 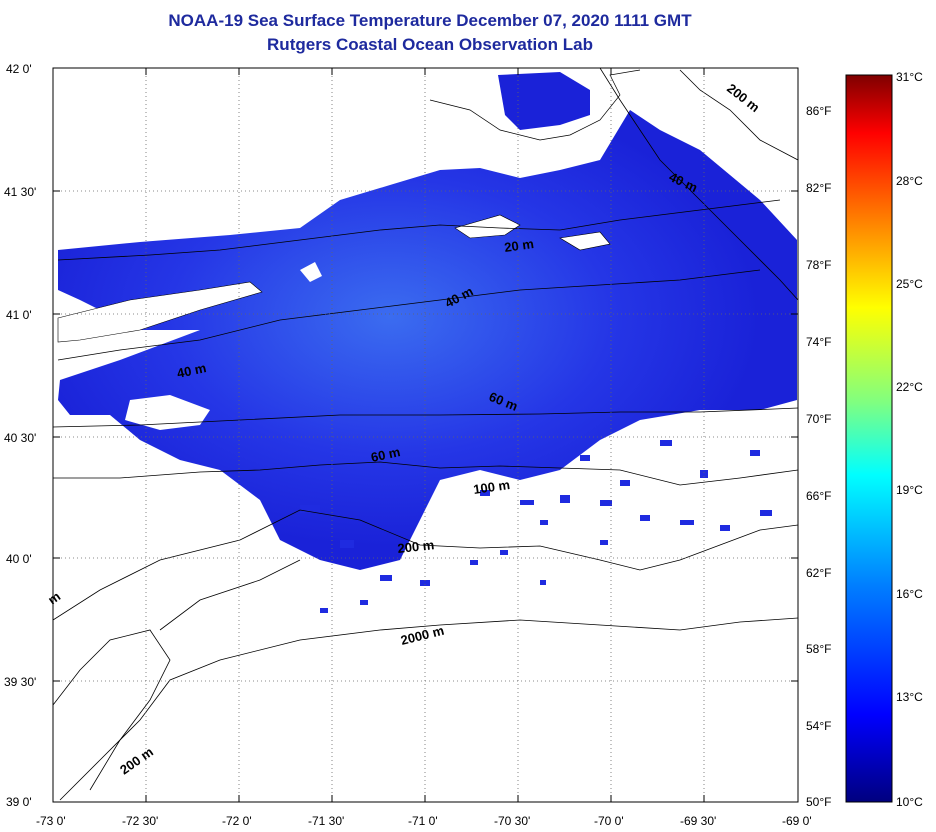 What do you see at coordinates (51, 821) in the screenshot?
I see `lon-label: -73 0'` at bounding box center [51, 821].